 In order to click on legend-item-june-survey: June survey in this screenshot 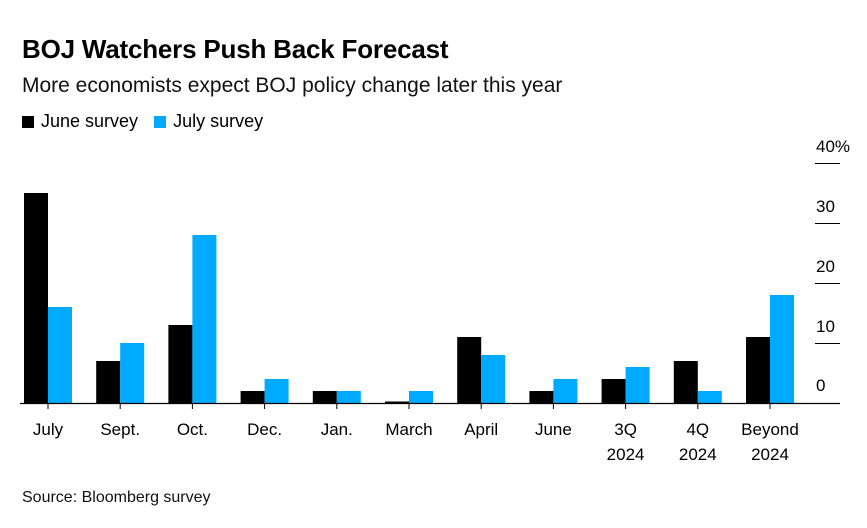, I will do `click(80, 121)`.